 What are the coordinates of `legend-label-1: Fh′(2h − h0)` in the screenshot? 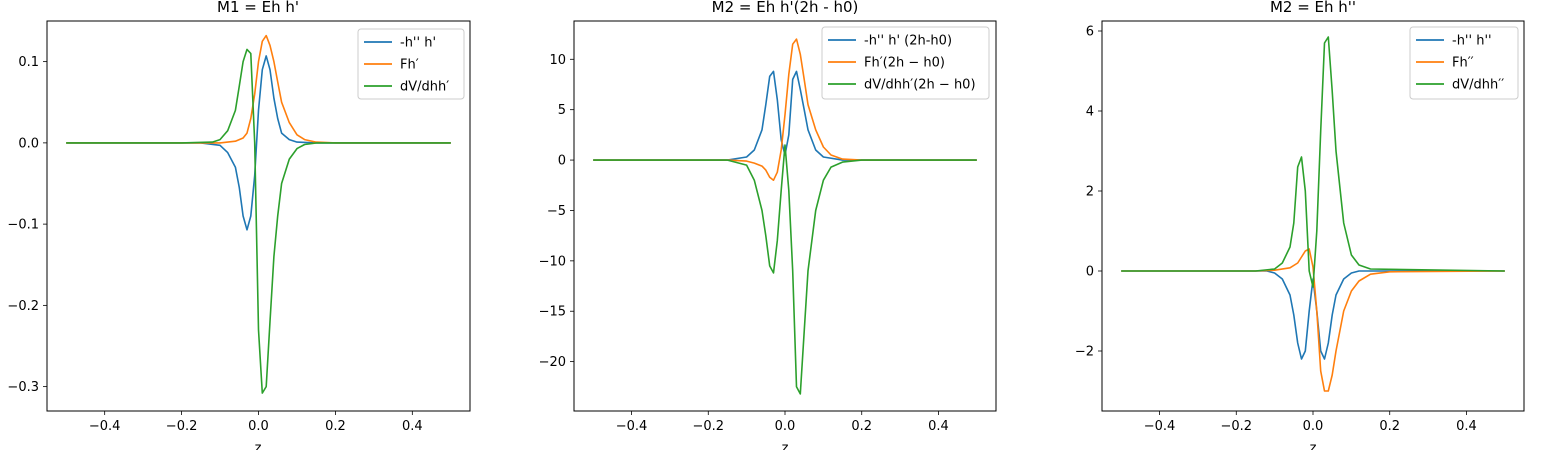 It's located at (904, 63).